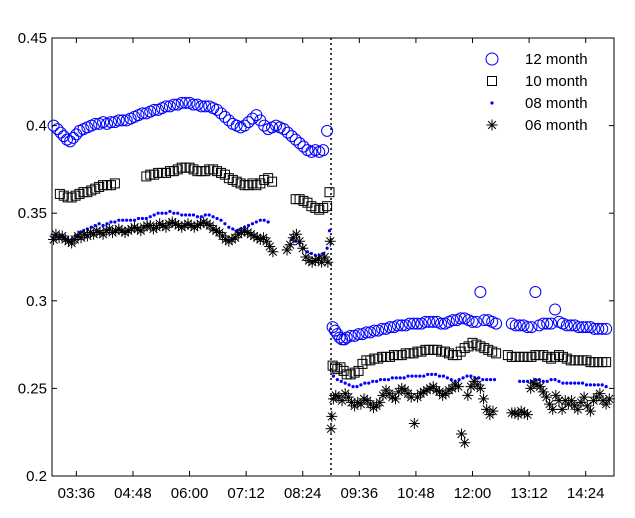  What do you see at coordinates (36, 126) in the screenshot?
I see `y-tick-label: 0.4` at bounding box center [36, 126].